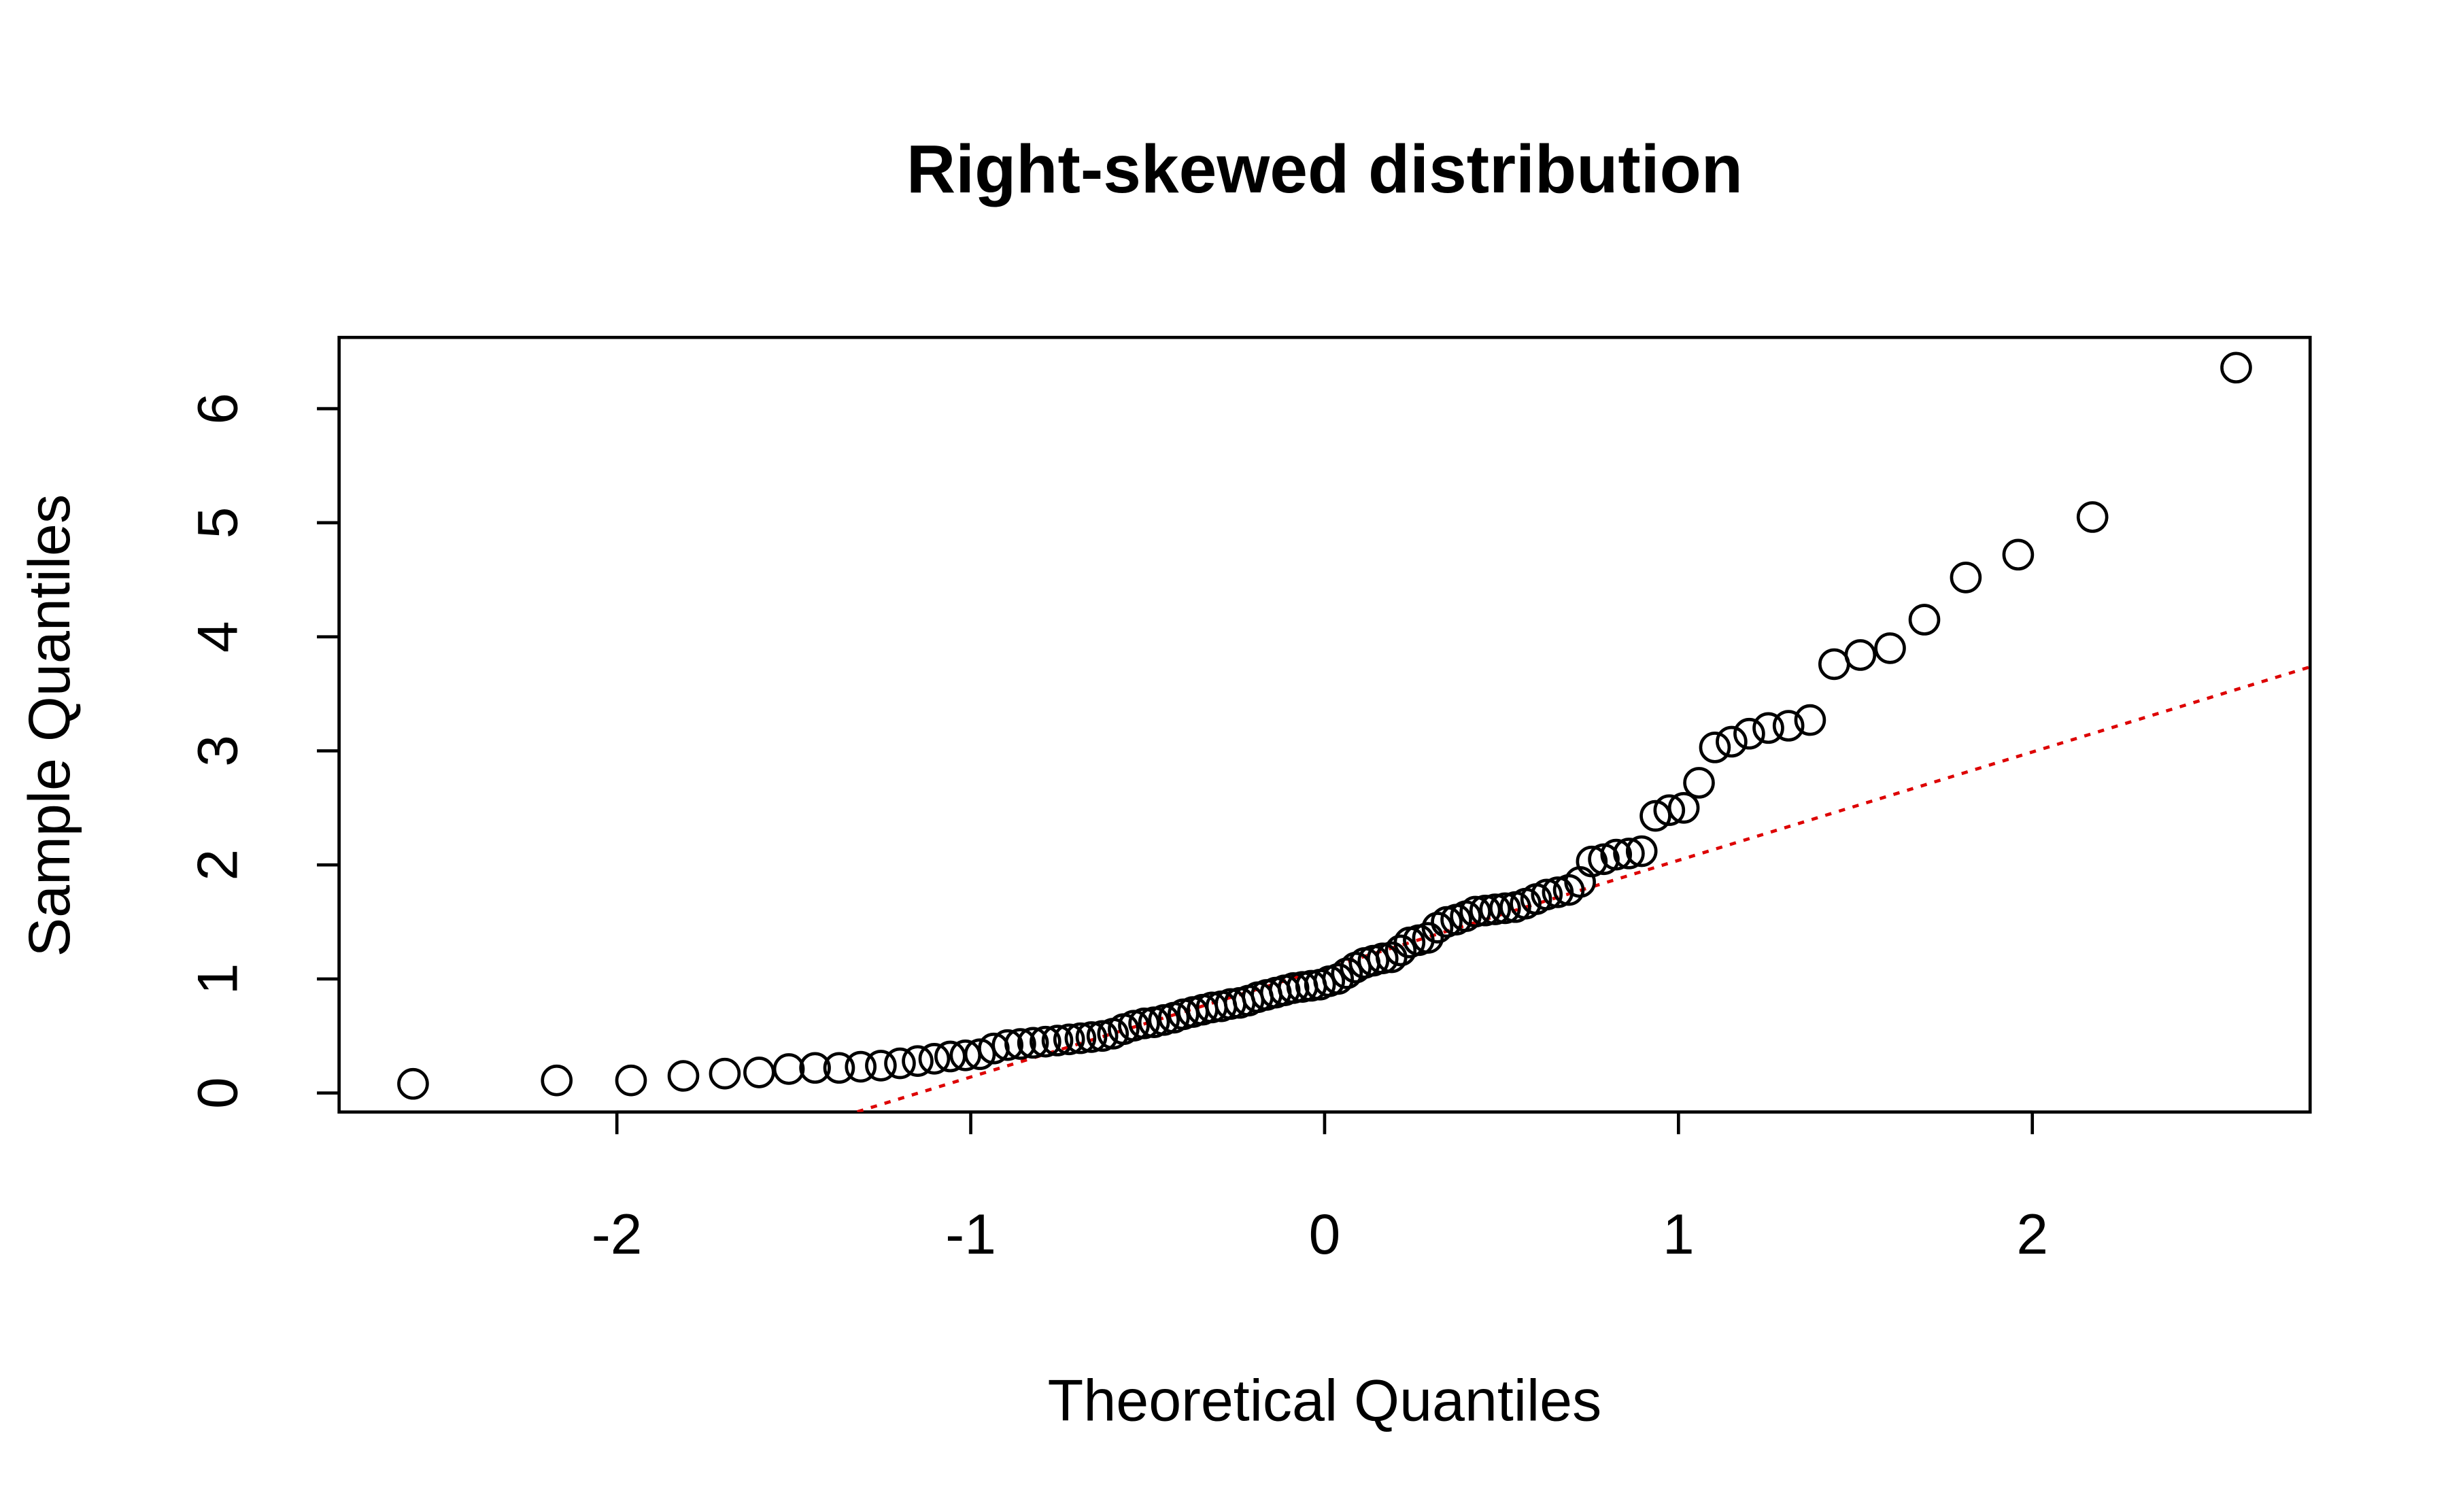  What do you see at coordinates (1679, 1234) in the screenshot?
I see `x-tick-label: 1` at bounding box center [1679, 1234].